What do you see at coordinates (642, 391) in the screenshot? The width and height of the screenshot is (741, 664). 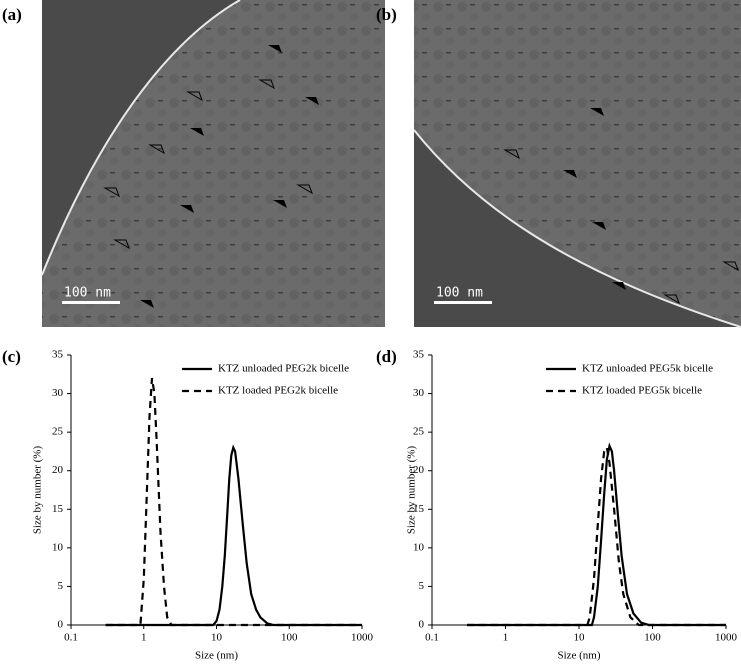 I see `legend-label: KTZ loaded PEG5k bicelle` at bounding box center [642, 391].